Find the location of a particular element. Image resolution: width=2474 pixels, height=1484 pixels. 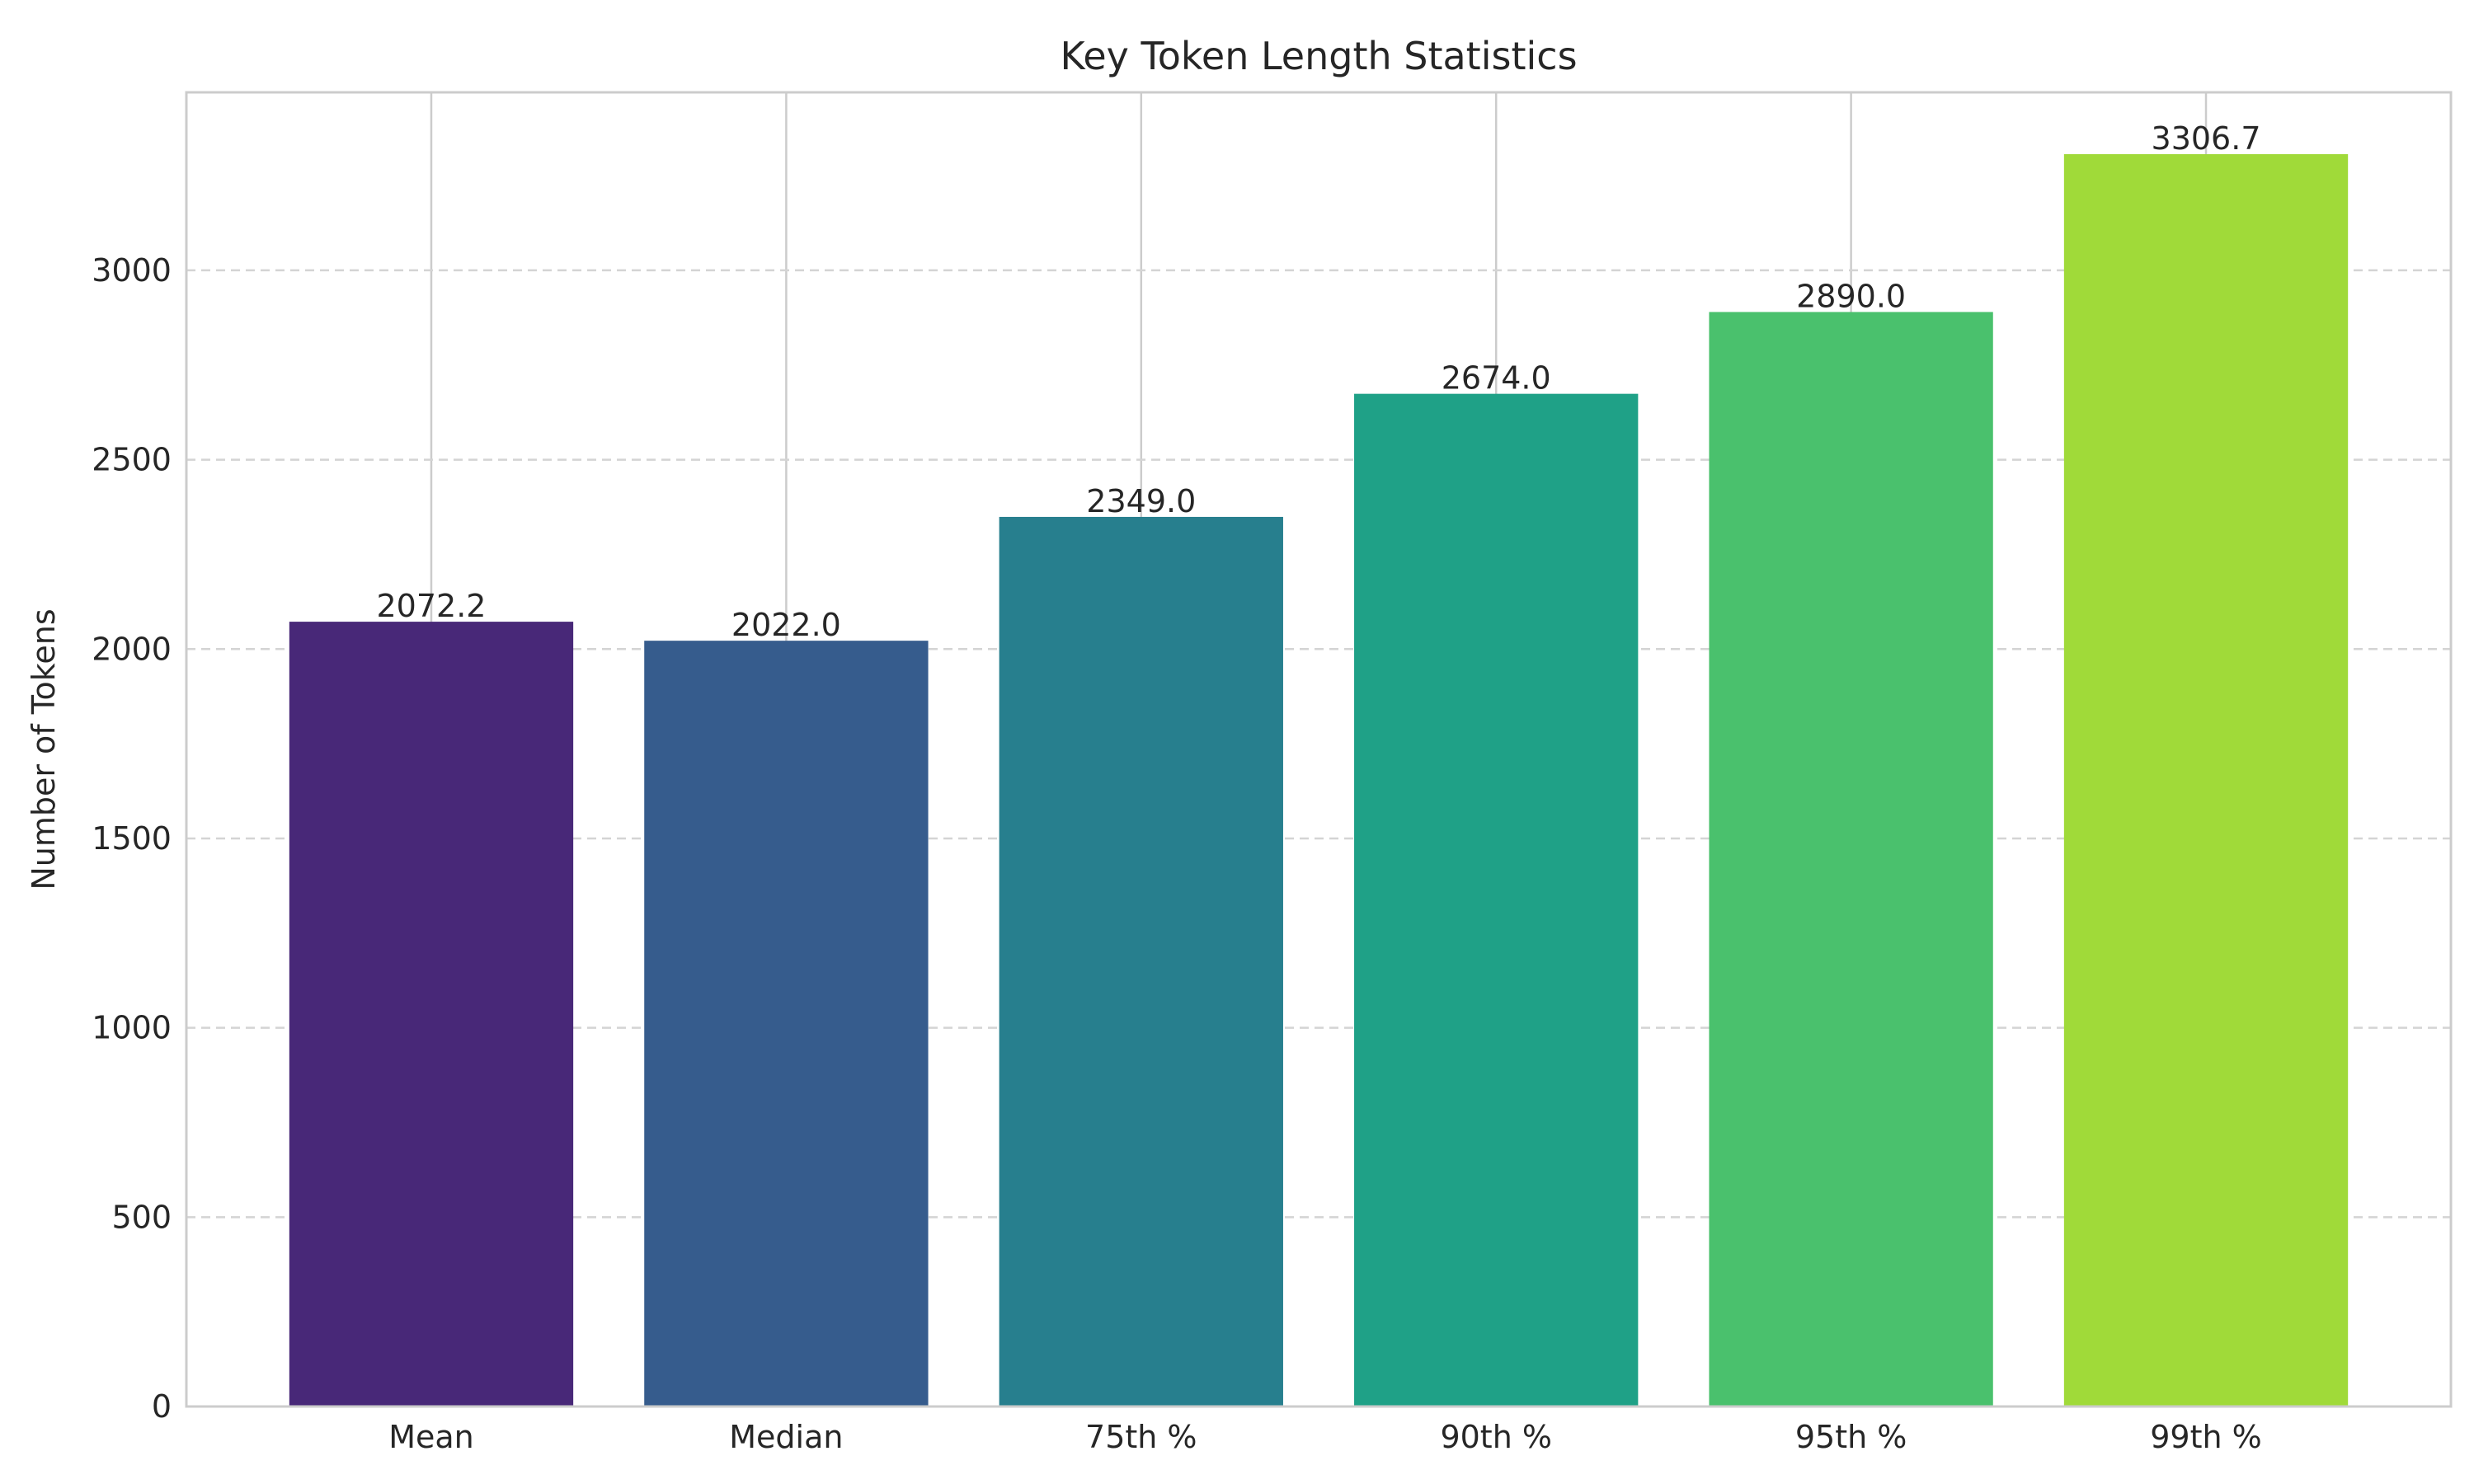

y-tick-label: 1000 is located at coordinates (132, 1028).